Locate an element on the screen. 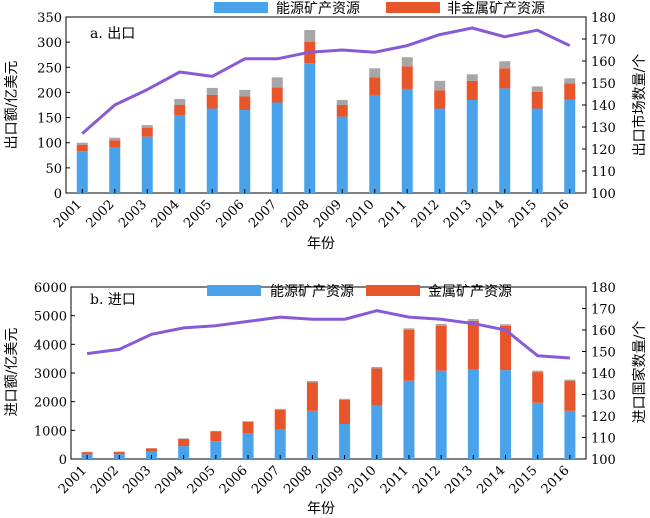  bar-2010-other is located at coordinates (375, 73).